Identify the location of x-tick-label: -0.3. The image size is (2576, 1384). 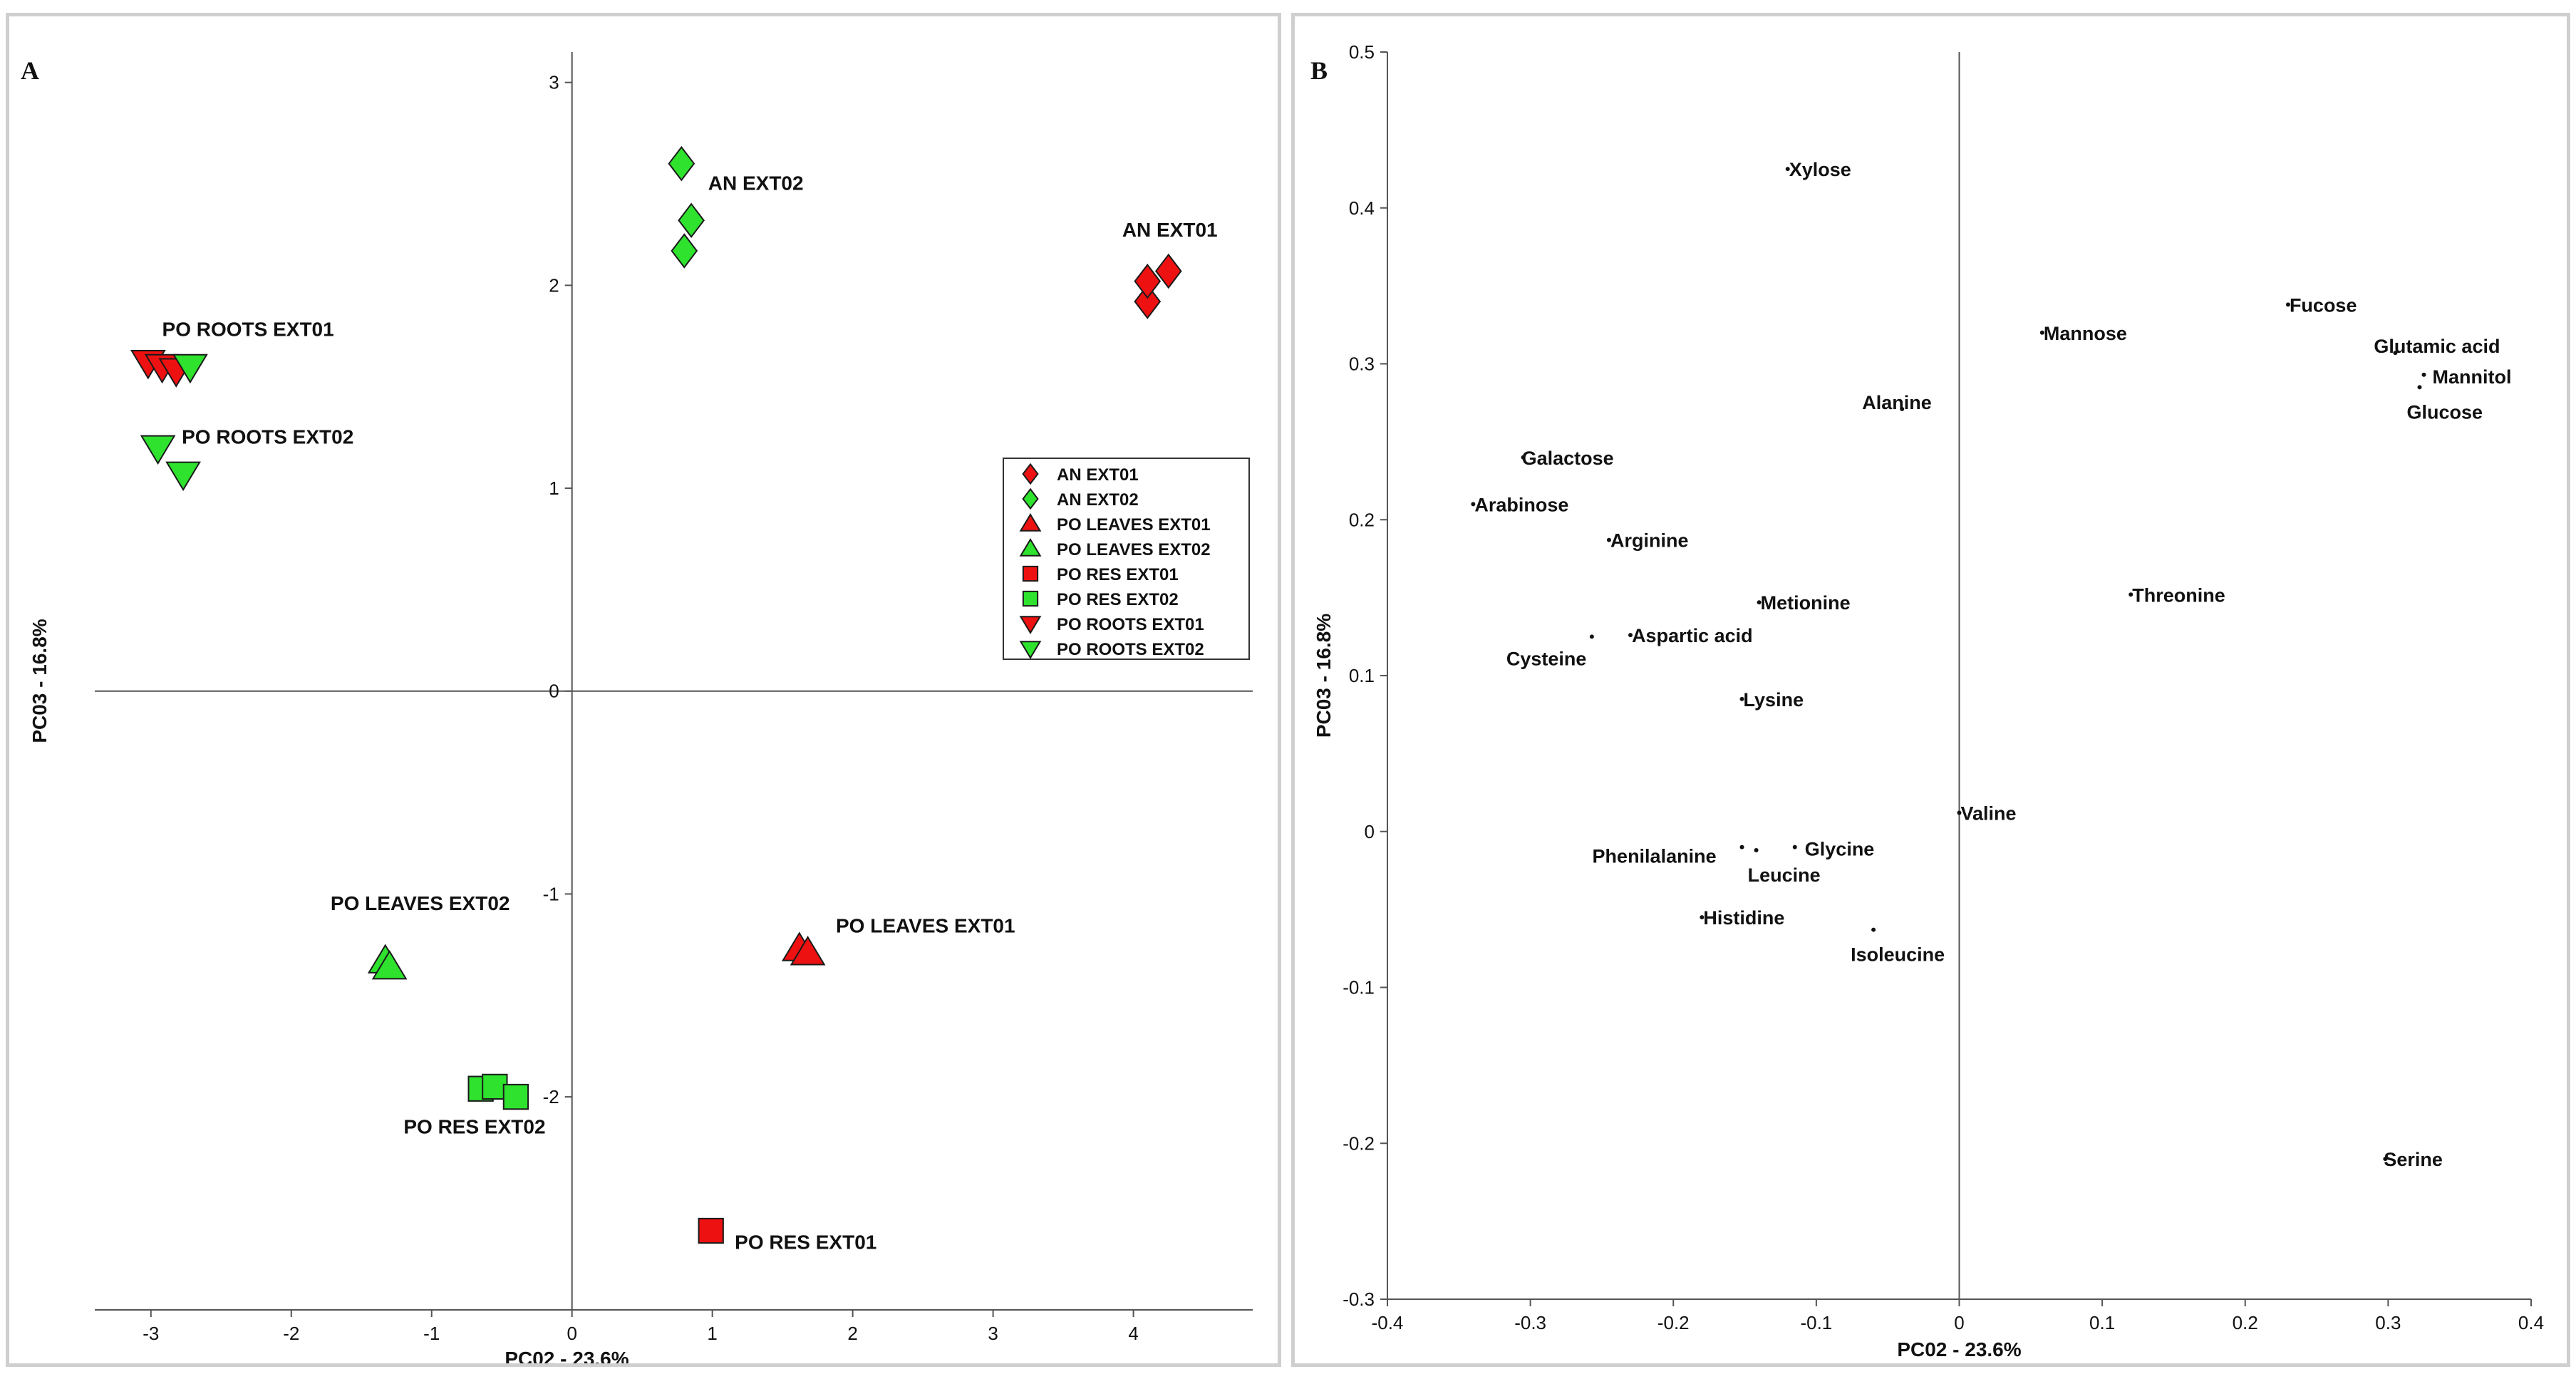
(1530, 1322).